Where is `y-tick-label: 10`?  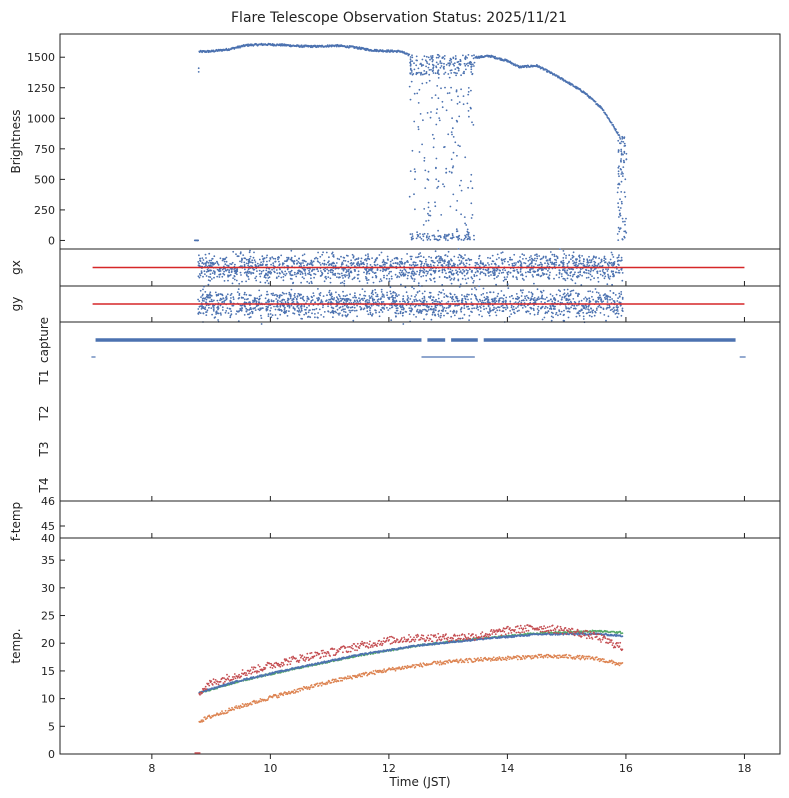 y-tick-label: 10 is located at coordinates (48, 699).